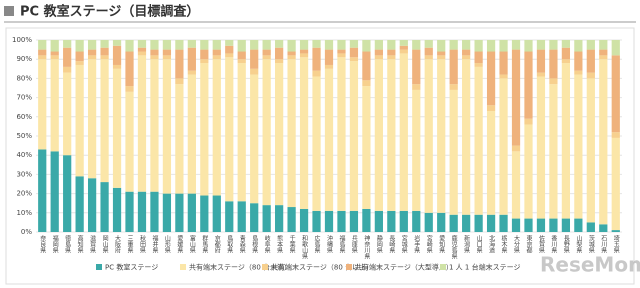 The height and width of the screenshot is (288, 640). I want to click on x-tick-label: 東京都, so click(528, 244).